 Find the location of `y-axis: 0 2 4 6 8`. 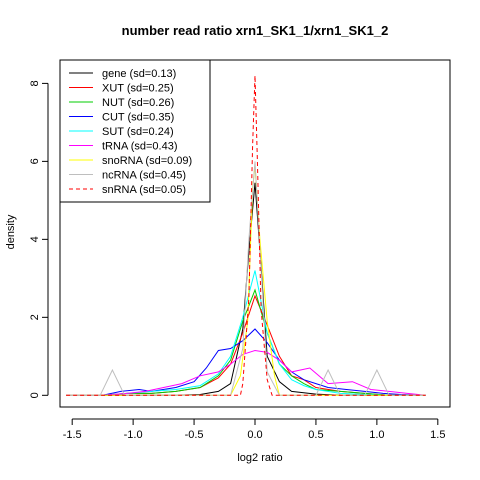

y-axis: 0 2 4 6 8 is located at coordinates (39, 239).